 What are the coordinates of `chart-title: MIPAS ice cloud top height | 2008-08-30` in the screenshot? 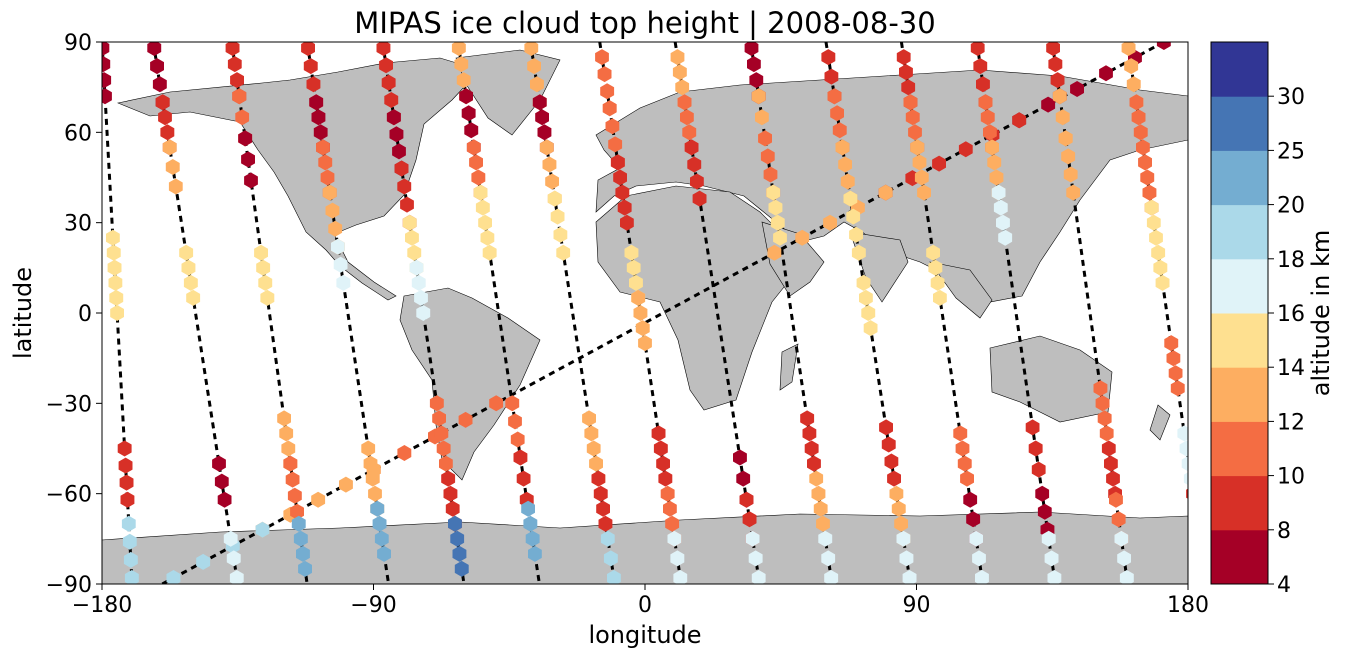 It's located at (644, 23).